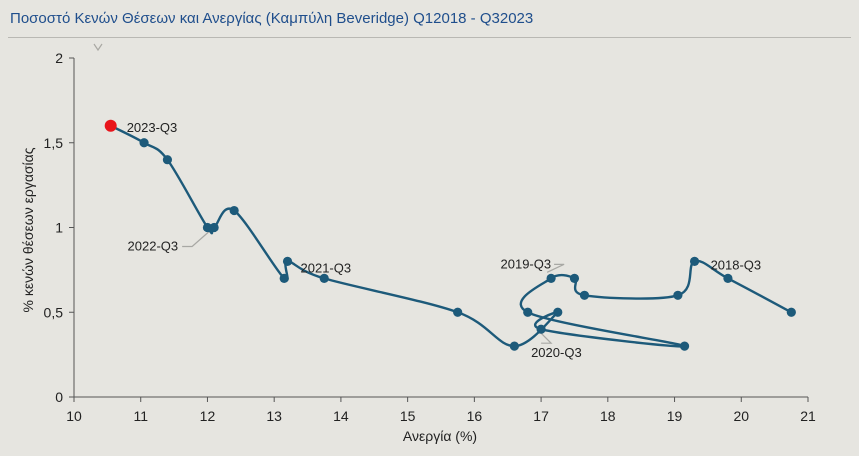  What do you see at coordinates (153, 246) in the screenshot?
I see `annotation-label: 2022-Q3` at bounding box center [153, 246].